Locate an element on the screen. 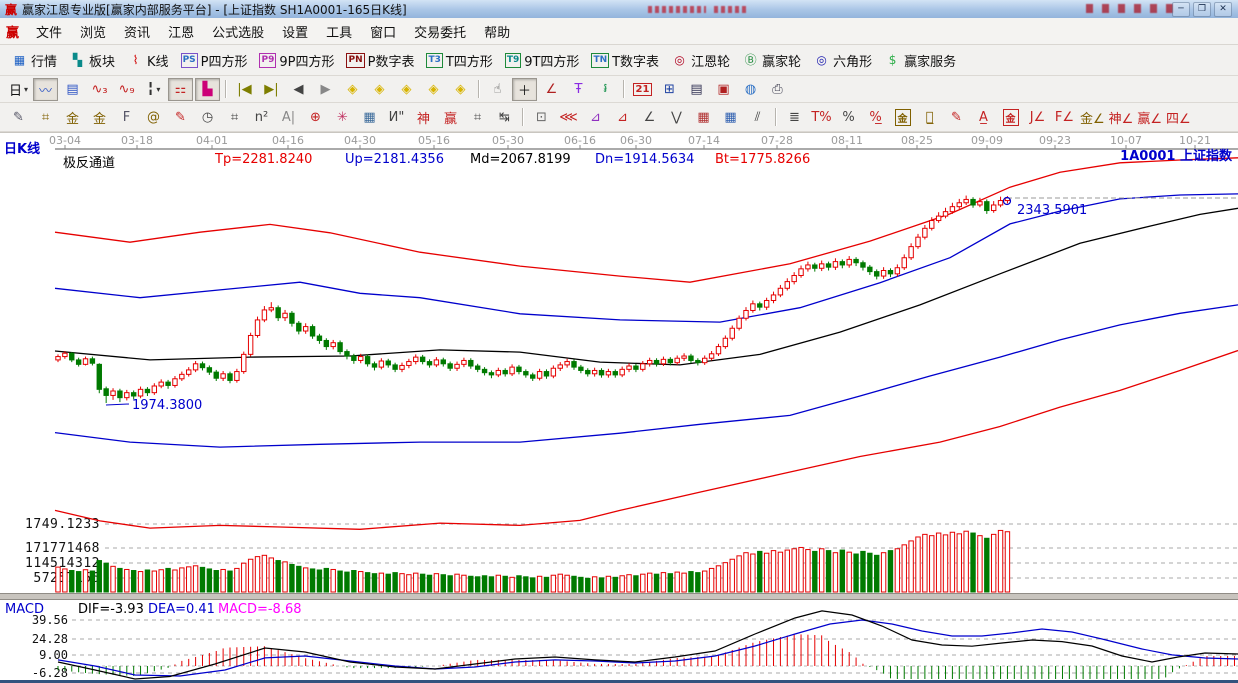 The height and width of the screenshot is (683, 1238). draw-gold-angle-button: 金∠ is located at coordinates (1092, 117).